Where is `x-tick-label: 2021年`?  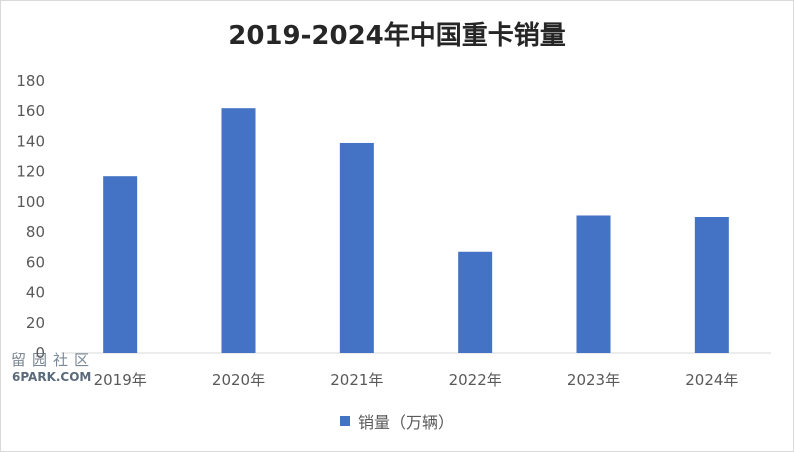
x-tick-label: 2021年 is located at coordinates (356, 380).